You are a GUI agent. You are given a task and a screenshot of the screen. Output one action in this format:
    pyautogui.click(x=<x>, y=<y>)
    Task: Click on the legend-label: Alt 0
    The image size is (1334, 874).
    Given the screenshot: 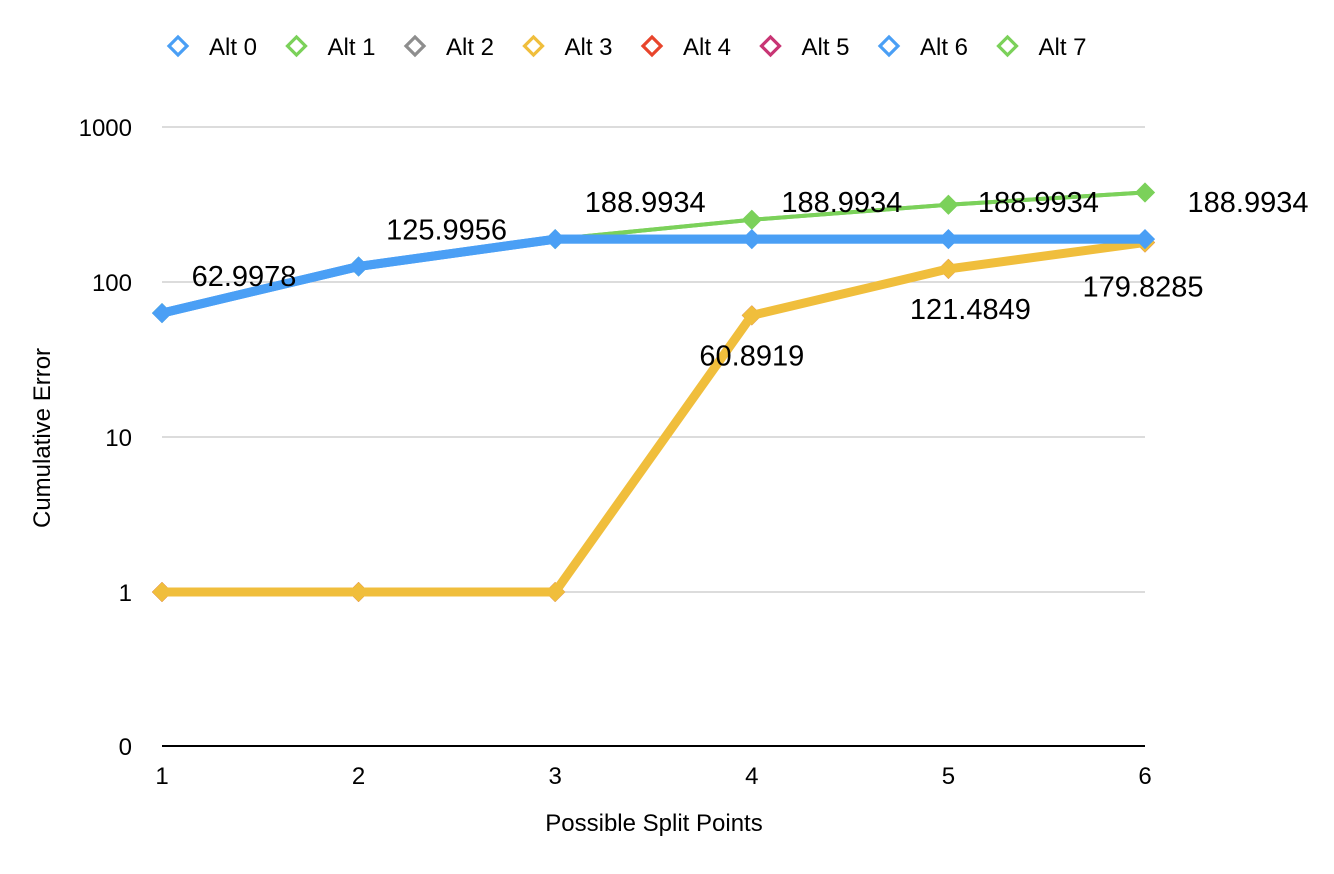 What is the action you would take?
    pyautogui.click(x=233, y=47)
    